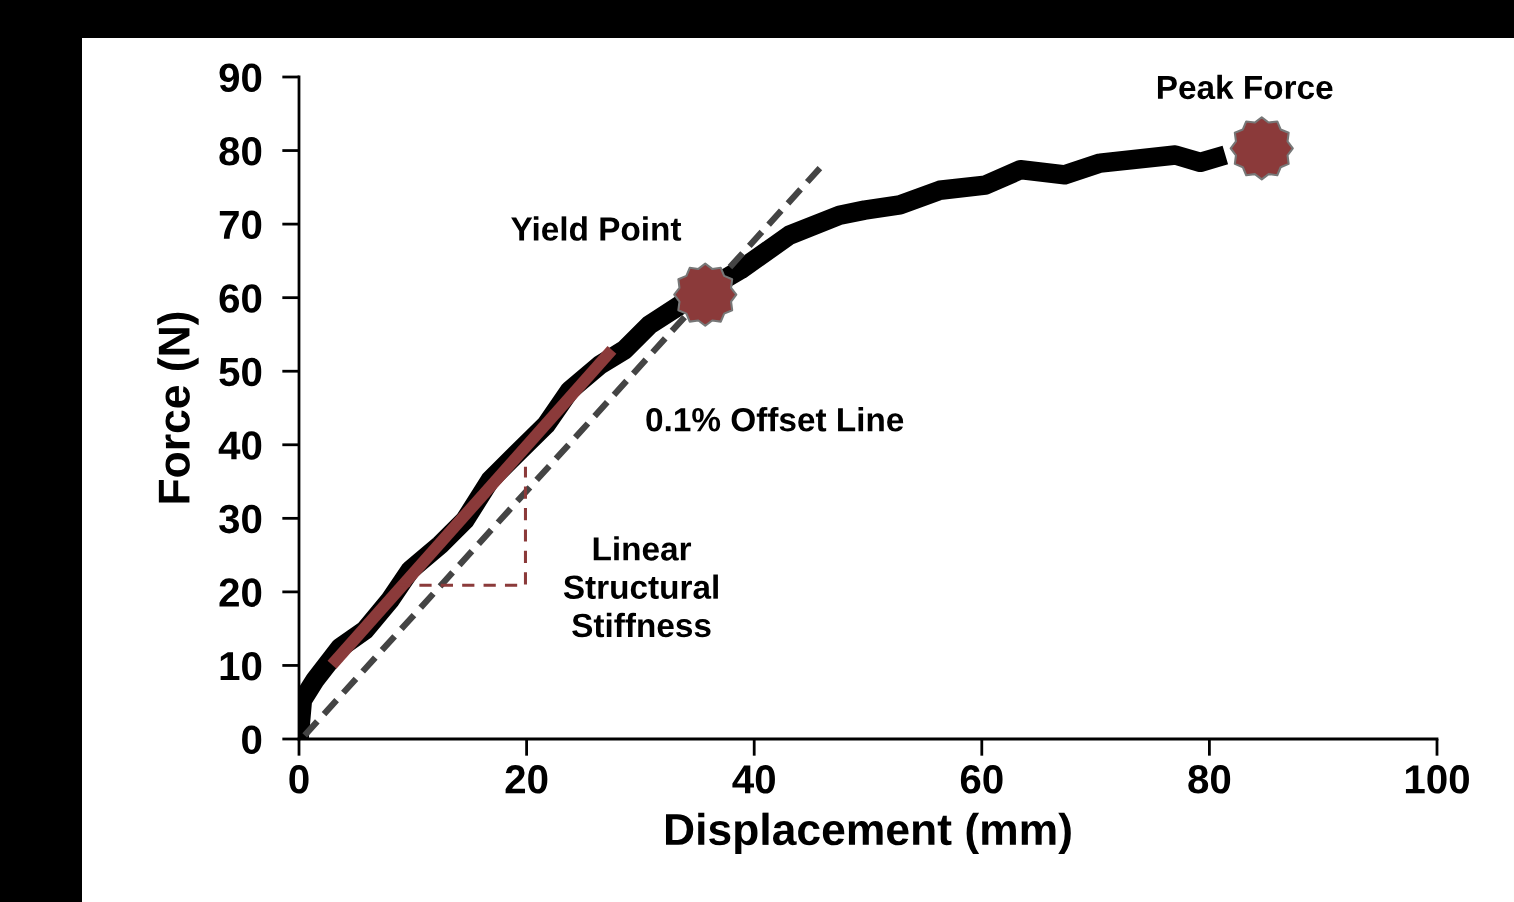 This screenshot has height=902, width=1514. I want to click on annotation: 0.1% Offset Line, so click(775, 419).